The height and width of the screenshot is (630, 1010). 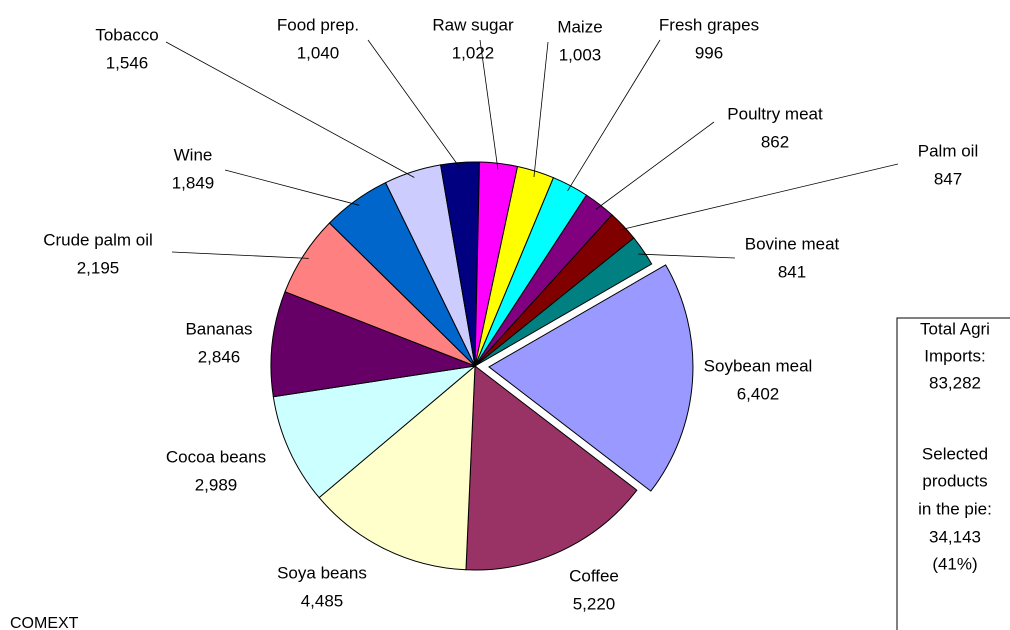 What do you see at coordinates (322, 600) in the screenshot?
I see `value-label: 4,485` at bounding box center [322, 600].